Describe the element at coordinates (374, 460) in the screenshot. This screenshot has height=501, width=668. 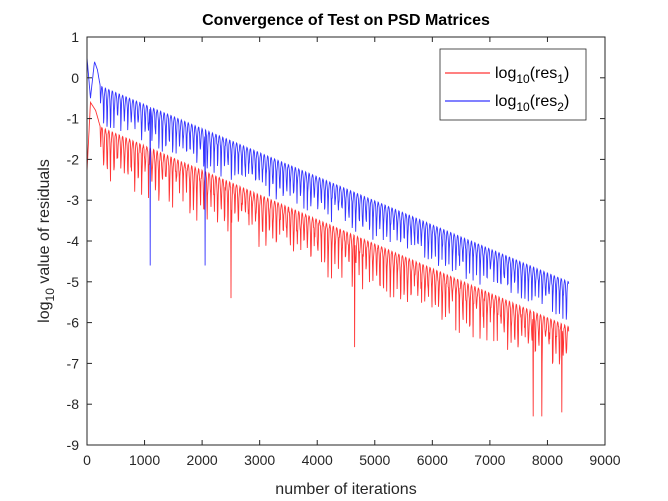
I see `x-tick-label: 5000` at that location.